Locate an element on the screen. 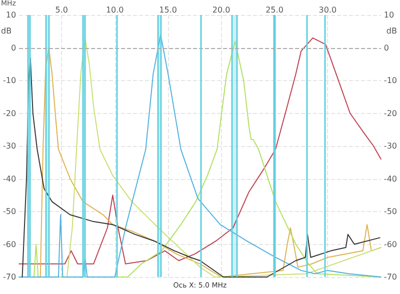 This screenshot has width=400, height=294. y2-axis-title: dB is located at coordinates (392, 31).